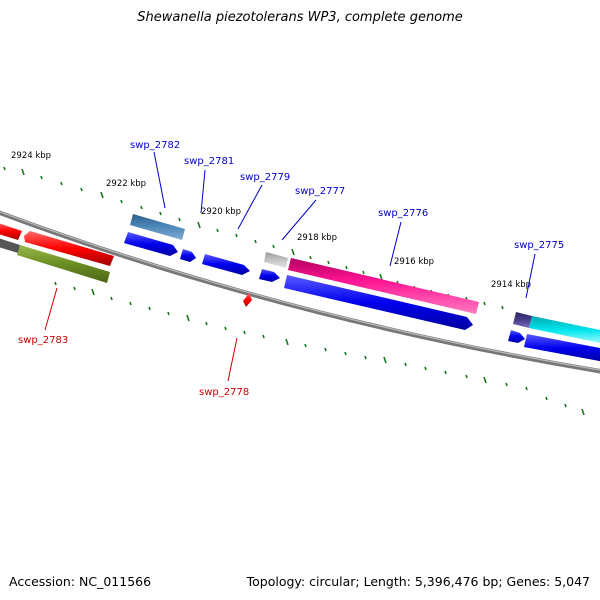 This screenshot has height=600, width=600. Describe the element at coordinates (317, 238) in the screenshot. I see `kbp-label-2918: 2918 kbp` at that location.